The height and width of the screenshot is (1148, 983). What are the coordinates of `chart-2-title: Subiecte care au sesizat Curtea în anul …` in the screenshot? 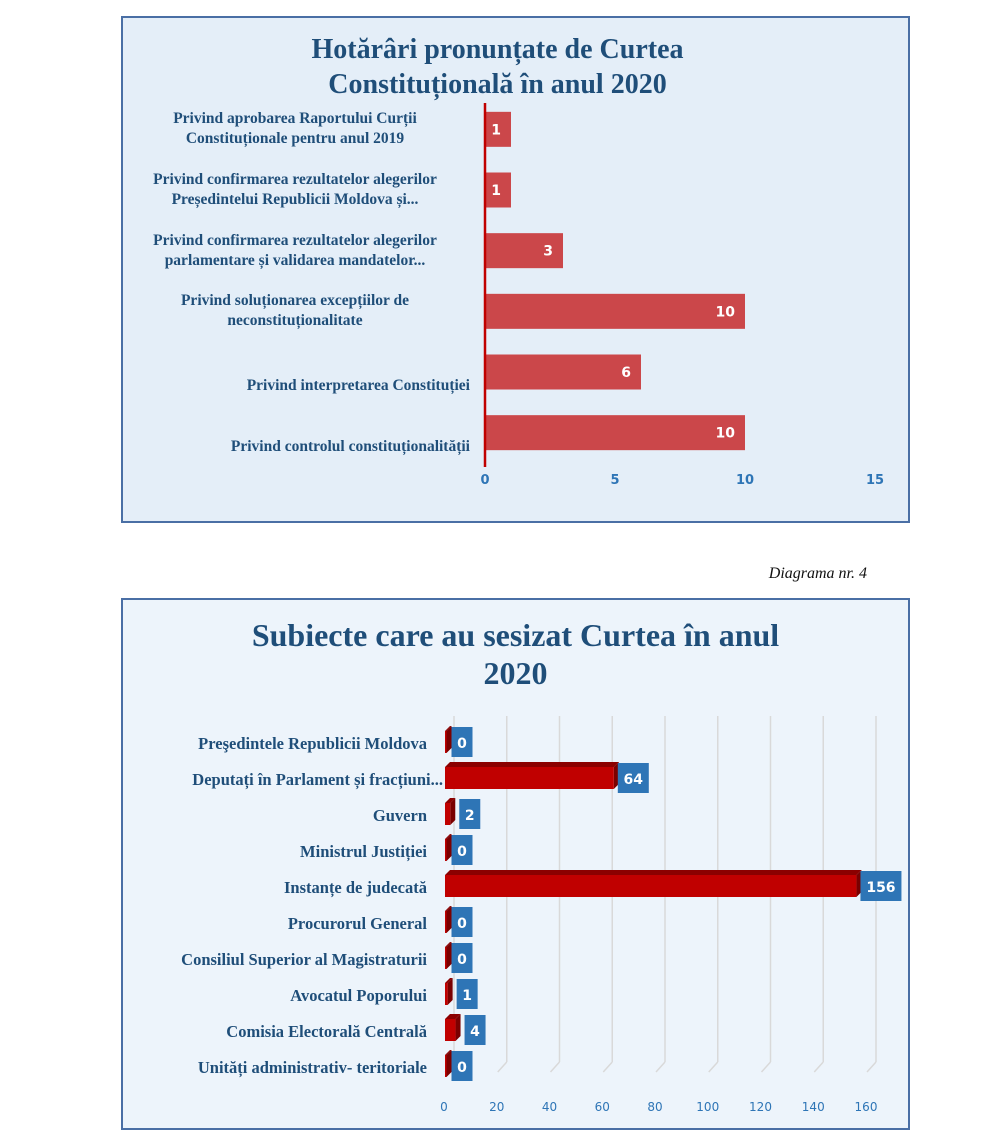 It's located at (515, 654).